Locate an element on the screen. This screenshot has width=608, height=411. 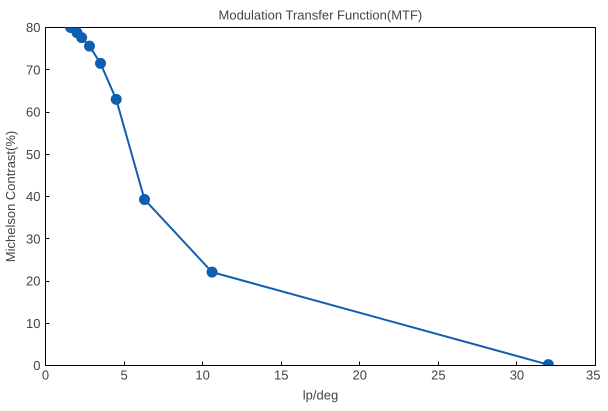
x-tick-label: 35 is located at coordinates (593, 375).